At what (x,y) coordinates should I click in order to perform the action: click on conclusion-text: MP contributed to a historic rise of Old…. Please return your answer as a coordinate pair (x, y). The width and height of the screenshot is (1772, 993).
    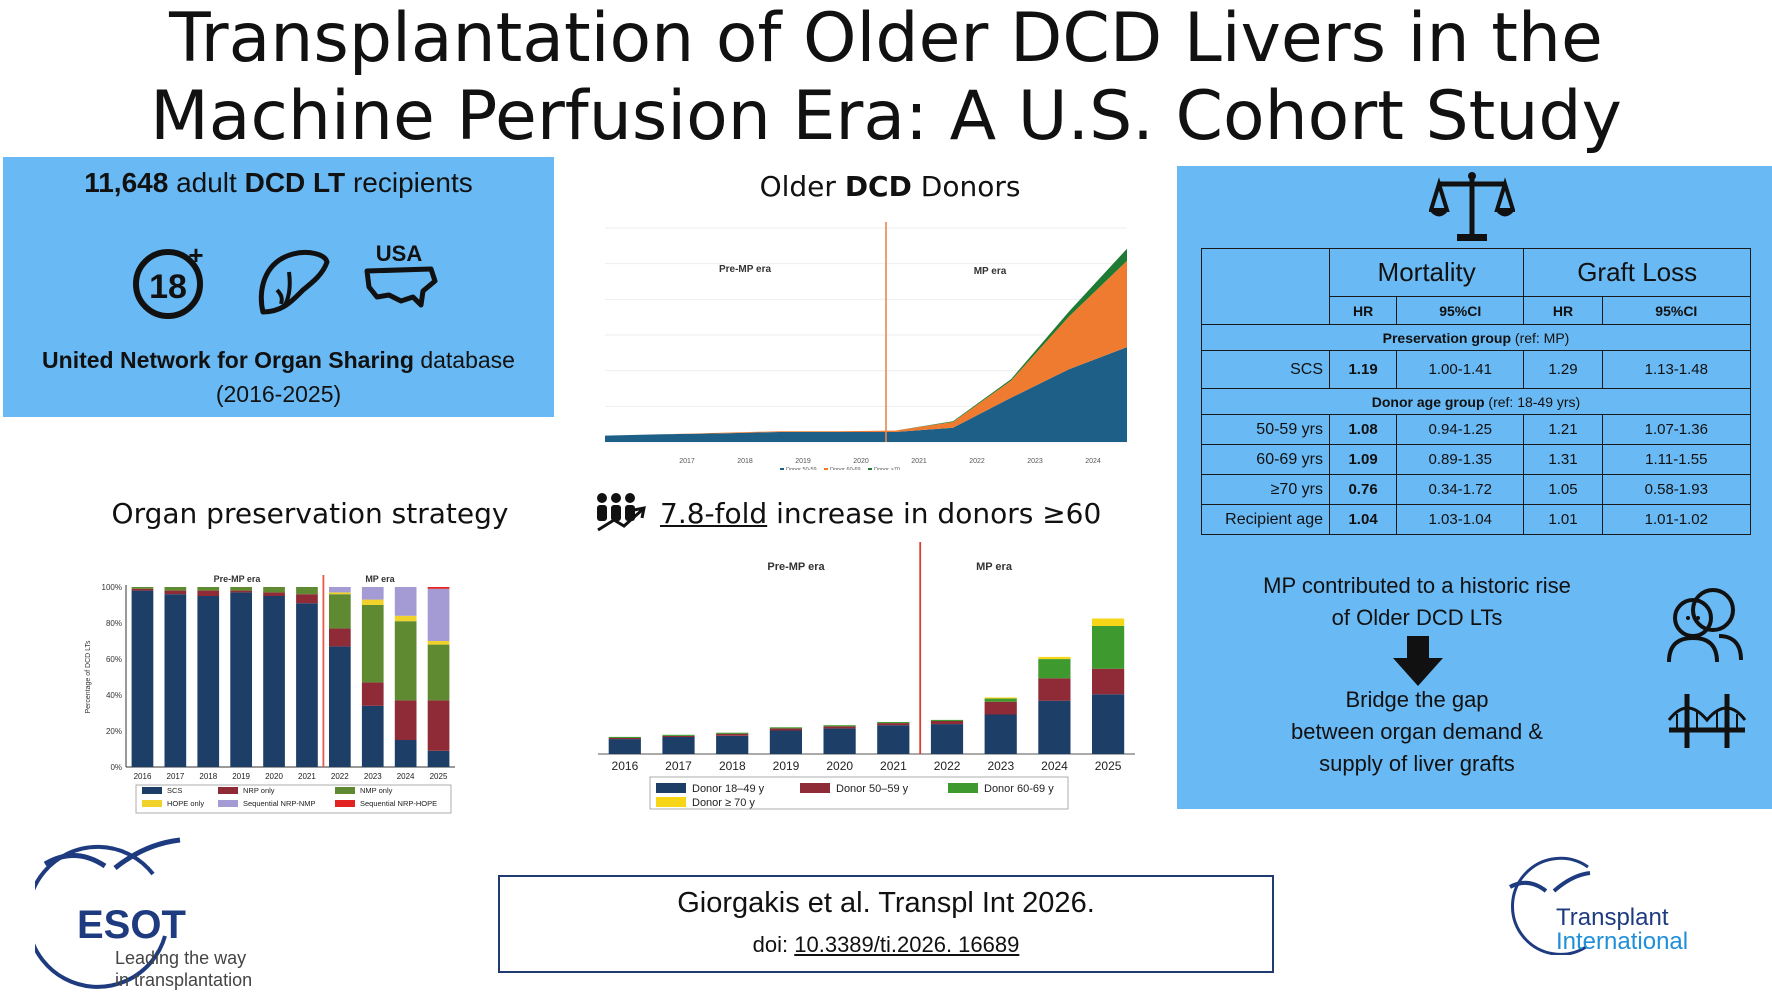
    Looking at the image, I should click on (1417, 601).